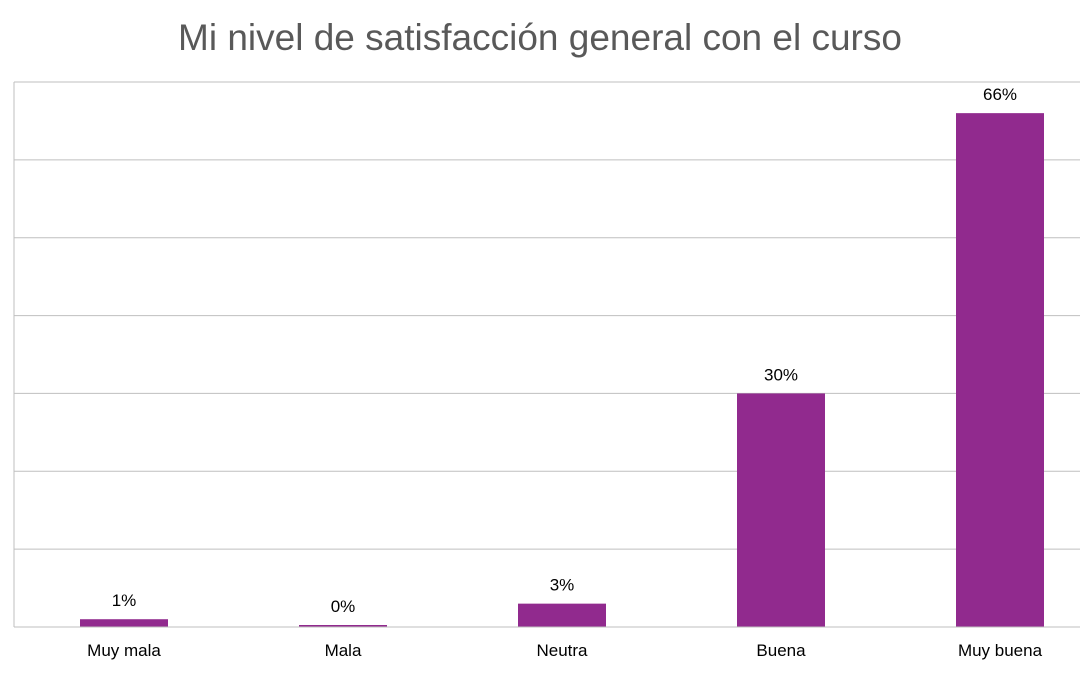 This screenshot has height=675, width=1080. What do you see at coordinates (124, 600) in the screenshot?
I see `data-label: 1%` at bounding box center [124, 600].